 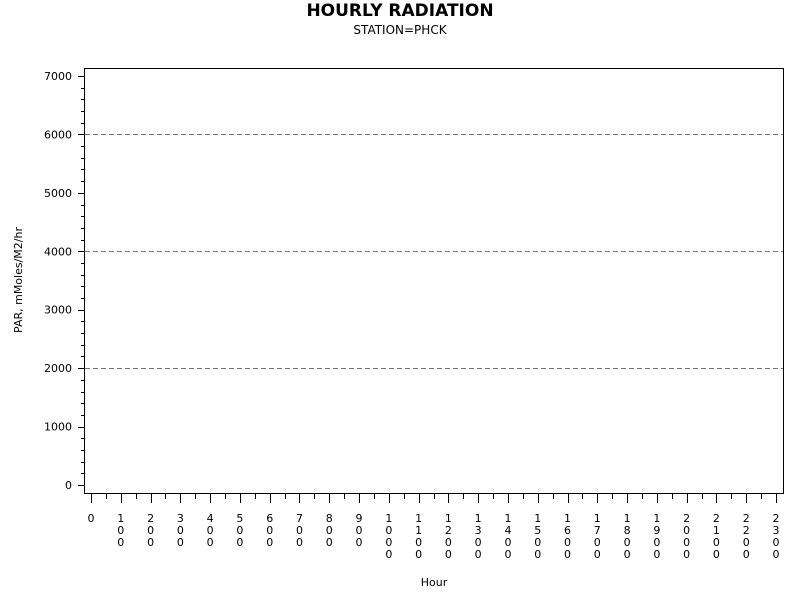 I want to click on y-tick-label: 3000, so click(x=58, y=310).